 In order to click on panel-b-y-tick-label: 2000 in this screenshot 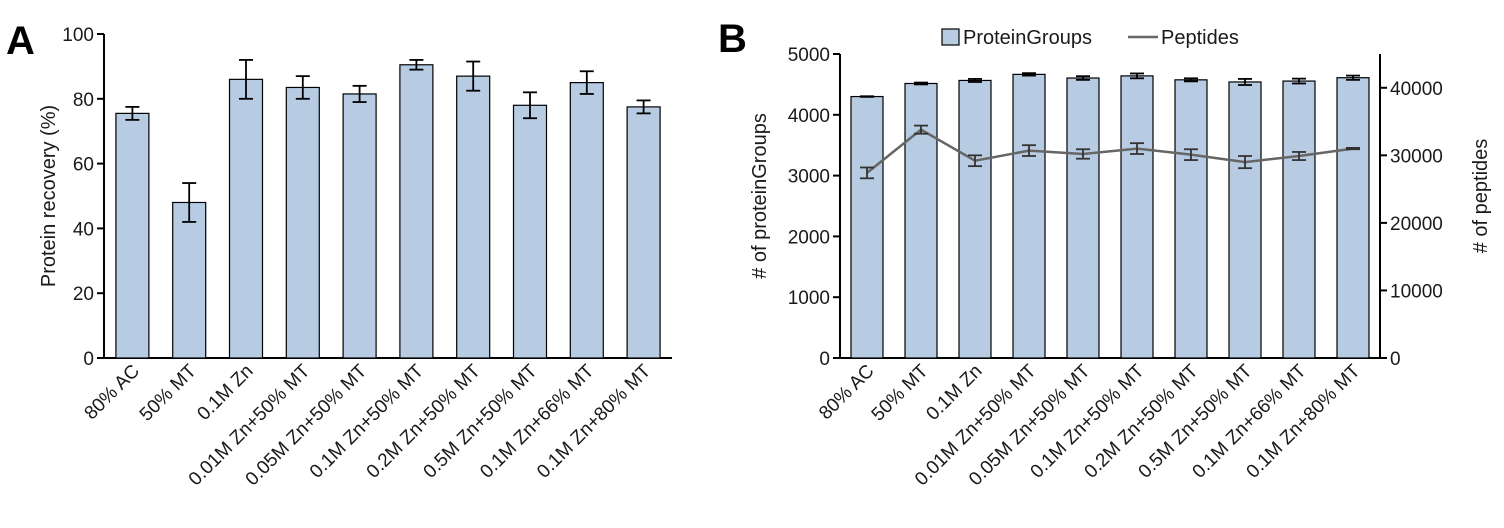, I will do `click(809, 237)`.